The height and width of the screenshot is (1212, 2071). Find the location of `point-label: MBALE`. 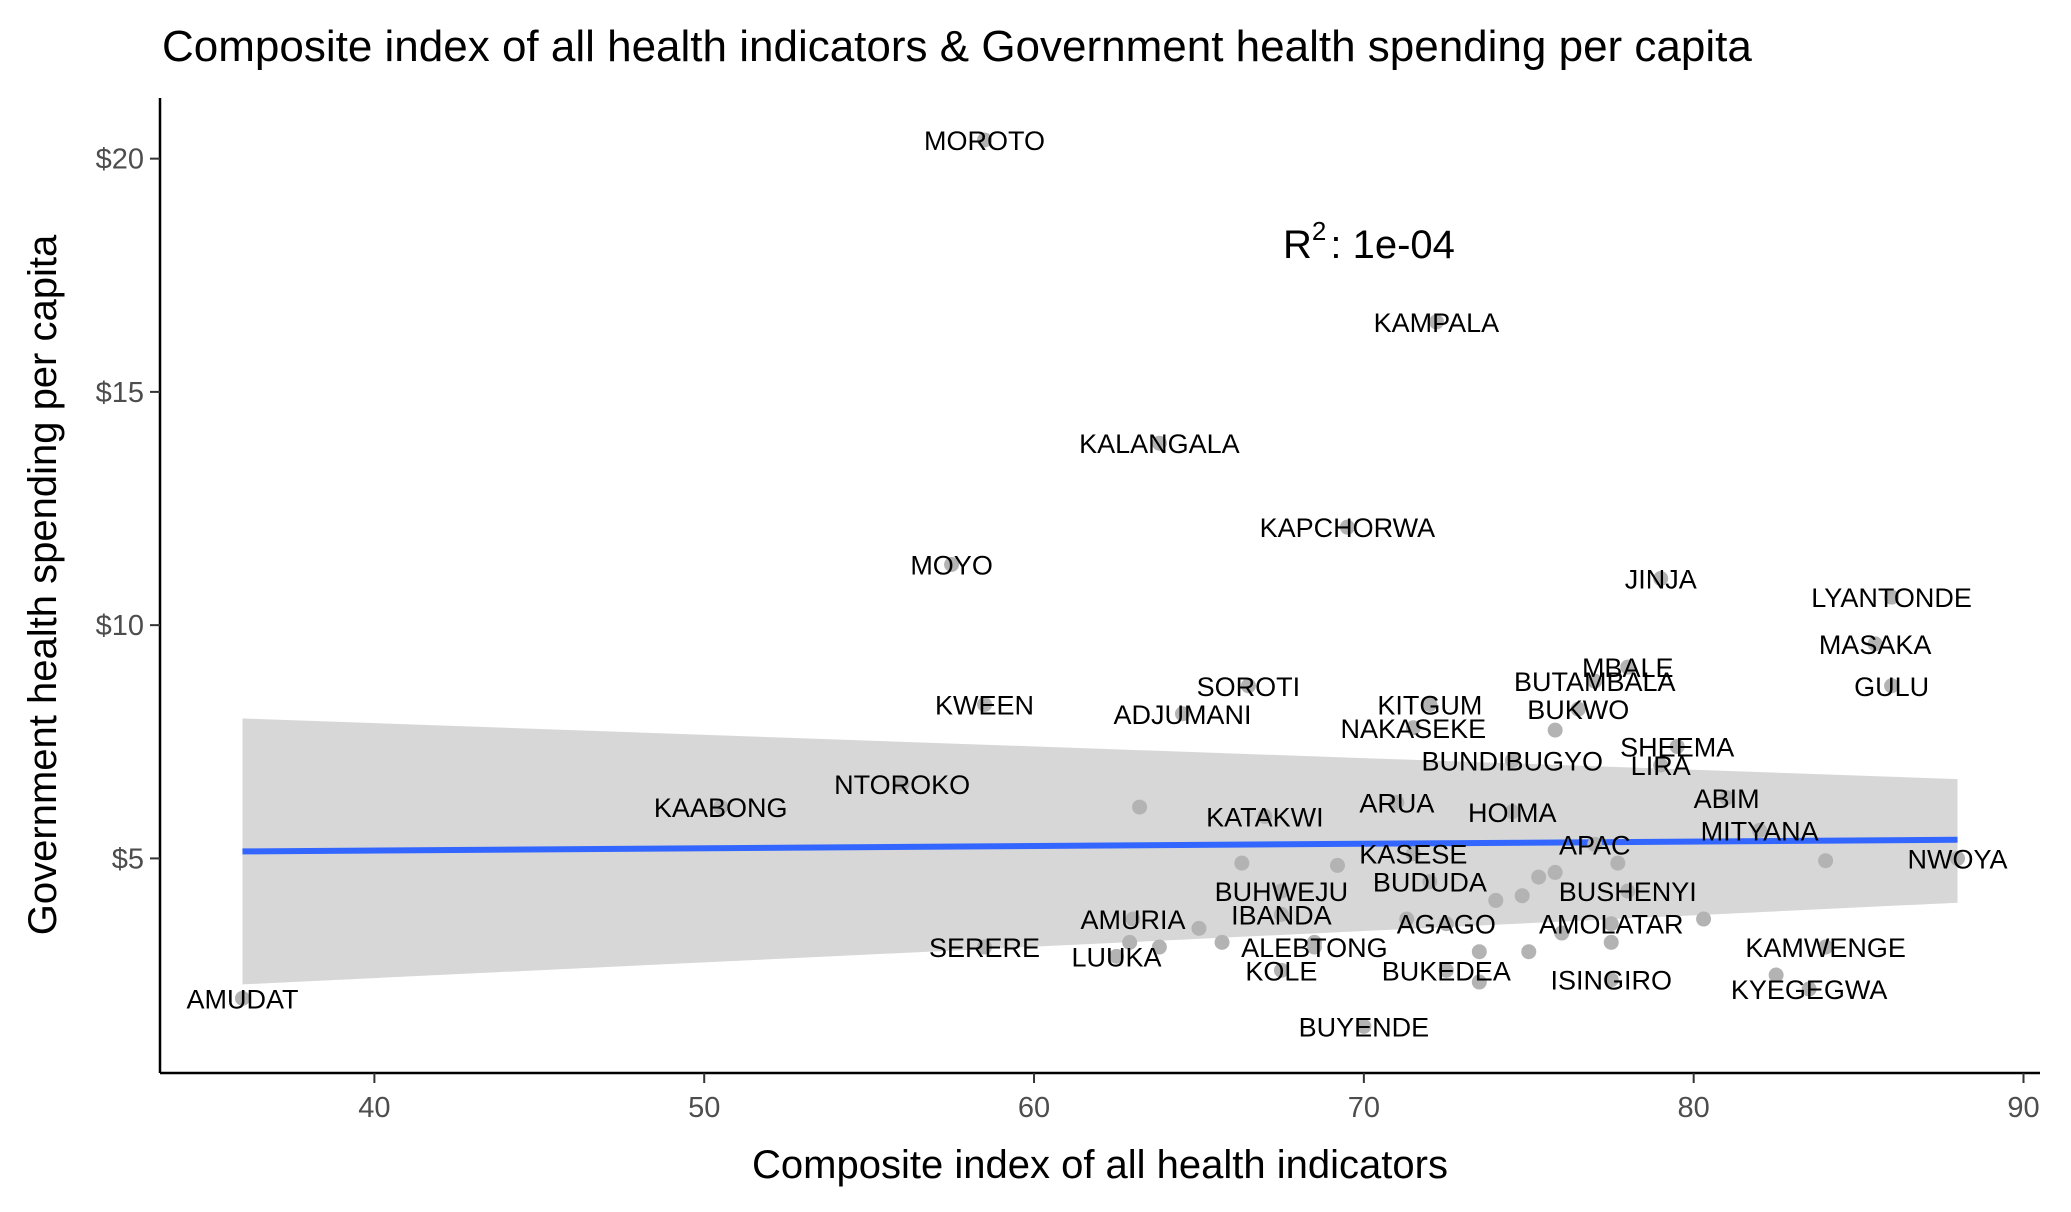

point-label: MBALE is located at coordinates (1628, 668).